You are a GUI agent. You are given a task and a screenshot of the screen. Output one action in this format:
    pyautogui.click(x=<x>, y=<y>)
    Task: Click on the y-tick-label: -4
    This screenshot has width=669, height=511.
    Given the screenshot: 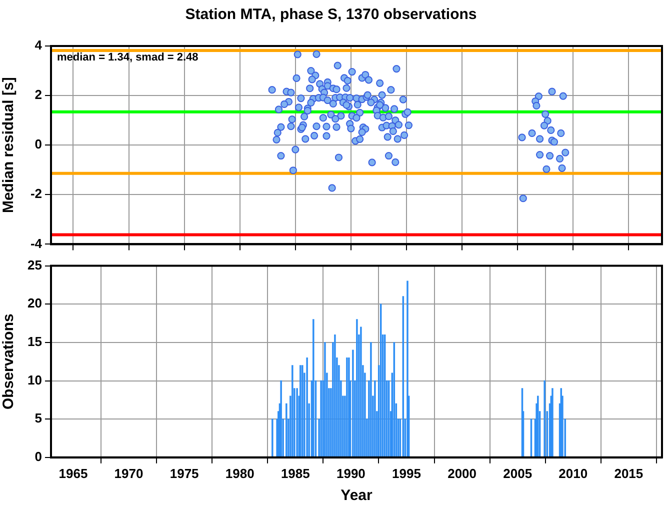 What is the action you would take?
    pyautogui.click(x=36, y=243)
    